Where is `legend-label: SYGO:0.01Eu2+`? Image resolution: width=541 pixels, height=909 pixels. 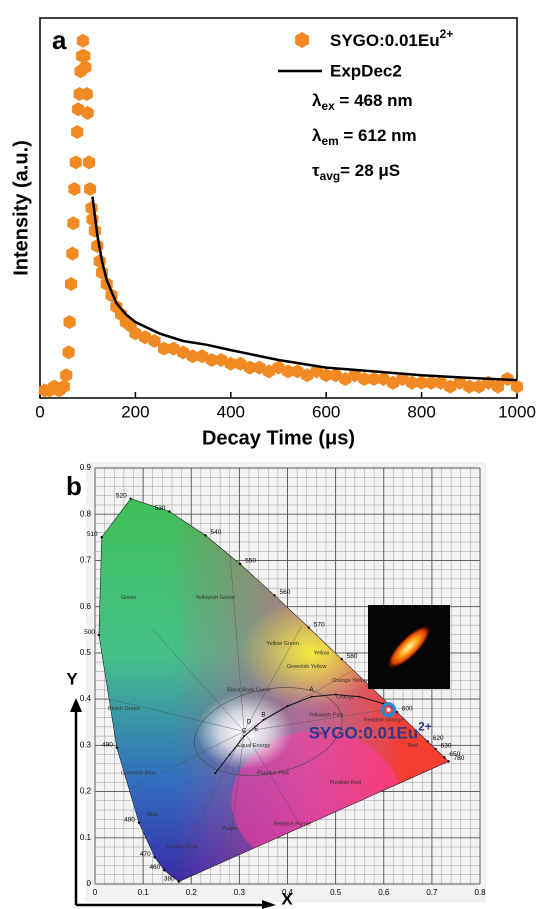
legend-label: SYGO:0.01Eu2+ is located at coordinates (391, 38).